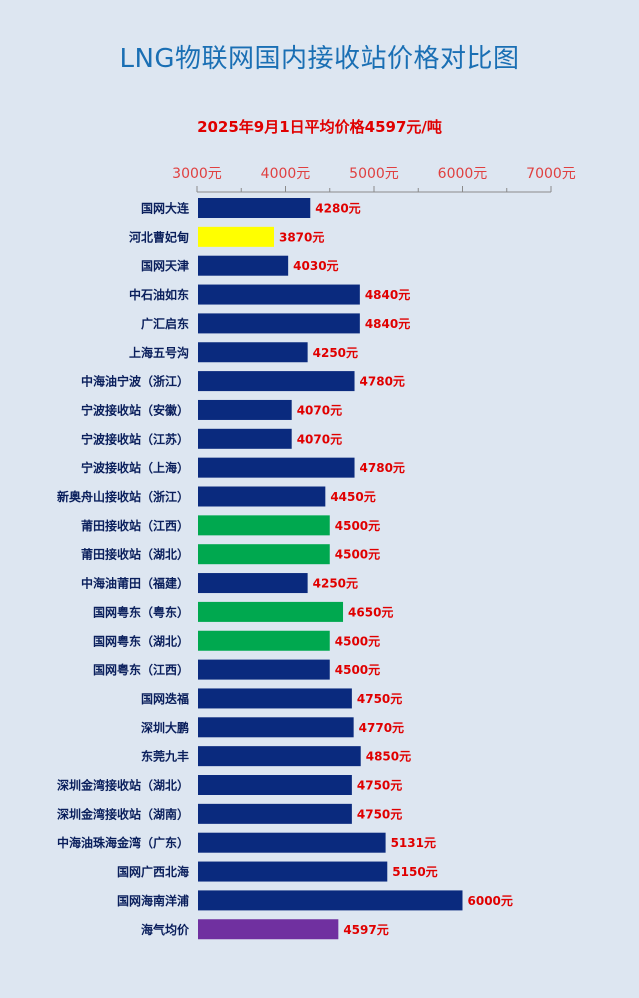 Image resolution: width=639 pixels, height=998 pixels. I want to click on category-label: 国网广西北海, so click(153, 871).